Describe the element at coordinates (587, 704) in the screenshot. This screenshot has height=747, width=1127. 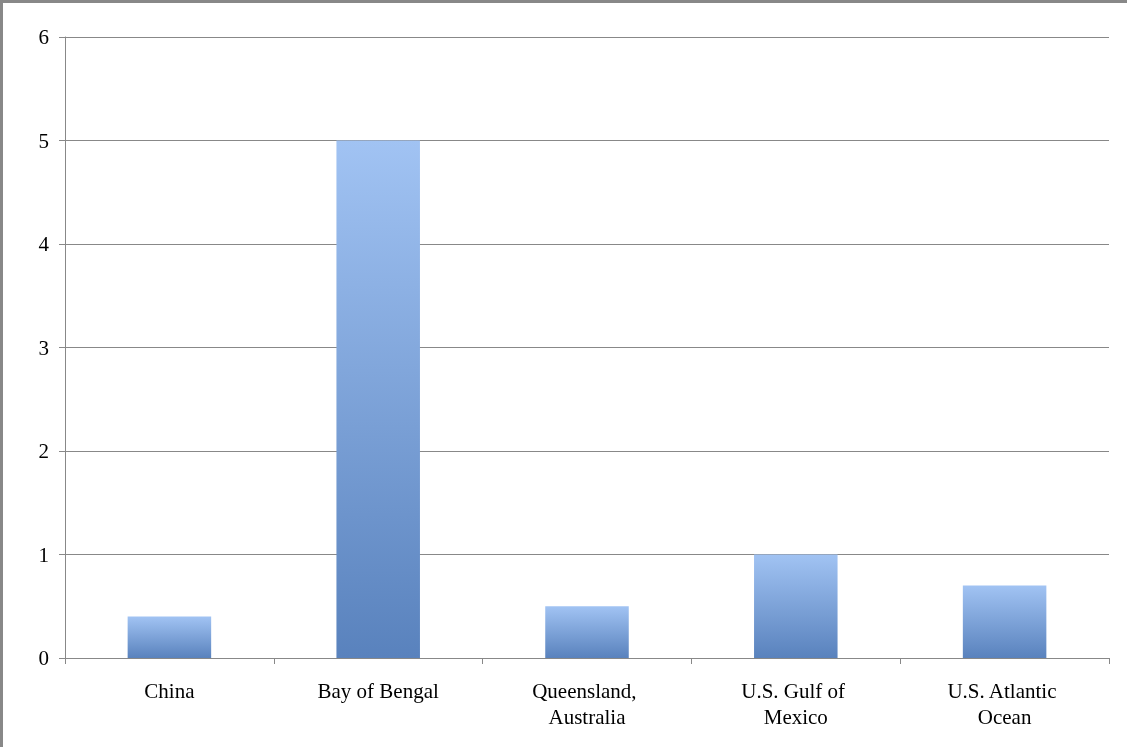
I see `x-tick-label: Queensland, Australia` at that location.